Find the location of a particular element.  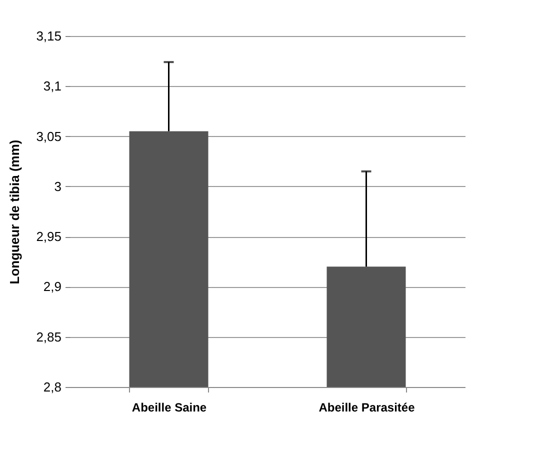

y-tick-label: 3 is located at coordinates (58, 186).